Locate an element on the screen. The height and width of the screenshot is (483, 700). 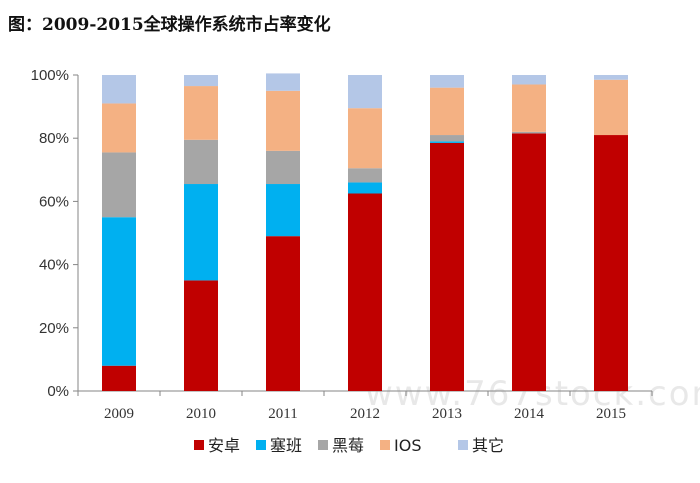
x-tick-label: 2015 is located at coordinates (611, 414).